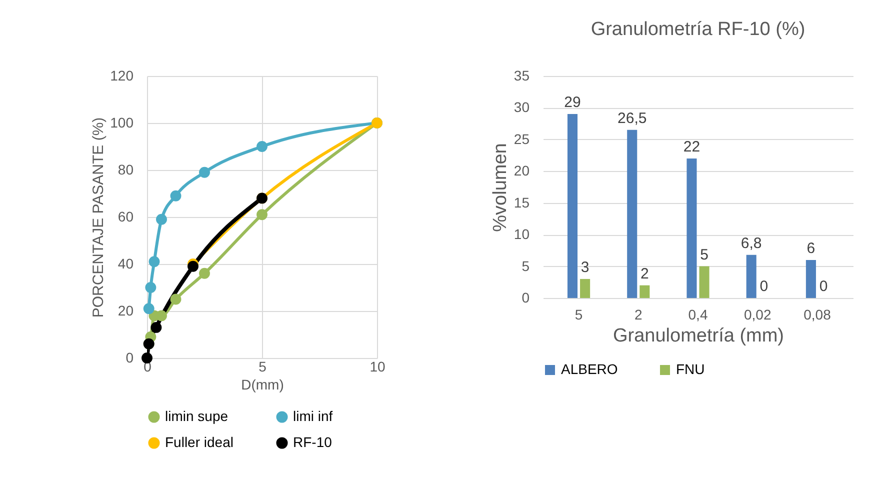 Image resolution: width=874 pixels, height=486 pixels. I want to click on x-tick-label: 2, so click(638, 314).